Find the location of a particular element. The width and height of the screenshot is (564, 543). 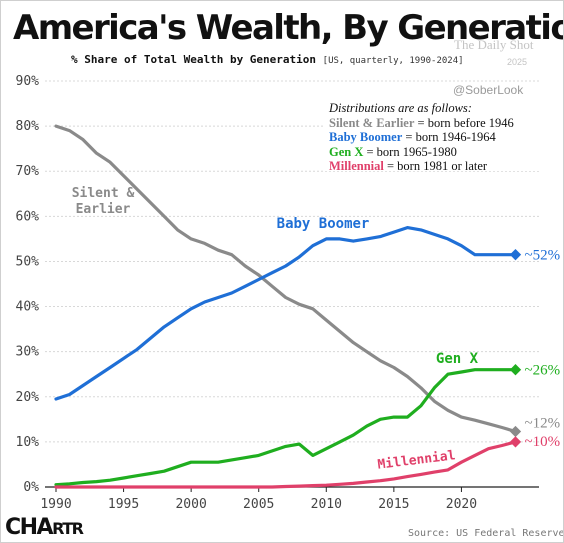

brand-logo-small: RTR is located at coordinates (68, 528).